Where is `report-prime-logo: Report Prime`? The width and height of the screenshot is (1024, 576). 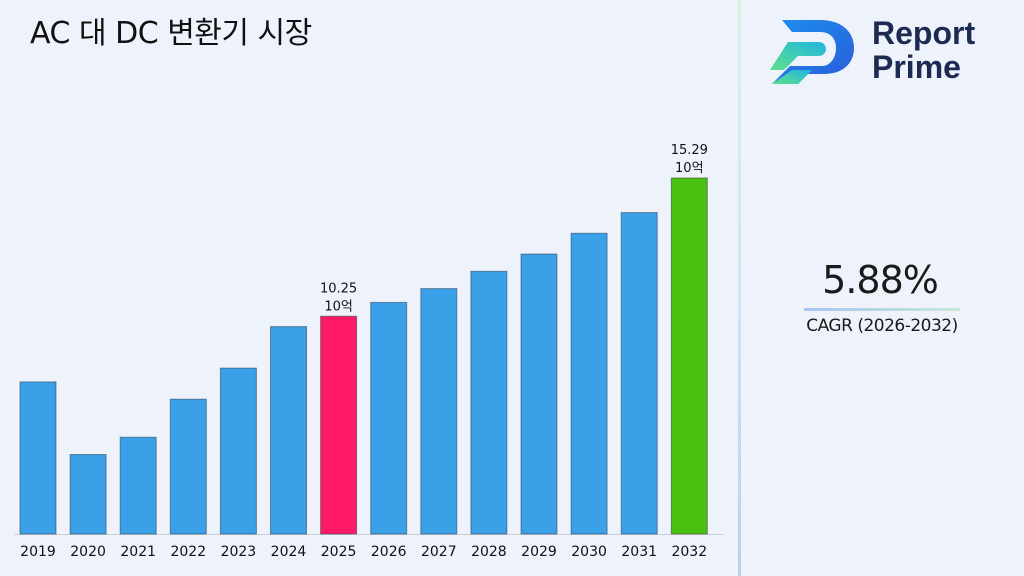
report-prime-logo: Report Prime is located at coordinates (885, 50).